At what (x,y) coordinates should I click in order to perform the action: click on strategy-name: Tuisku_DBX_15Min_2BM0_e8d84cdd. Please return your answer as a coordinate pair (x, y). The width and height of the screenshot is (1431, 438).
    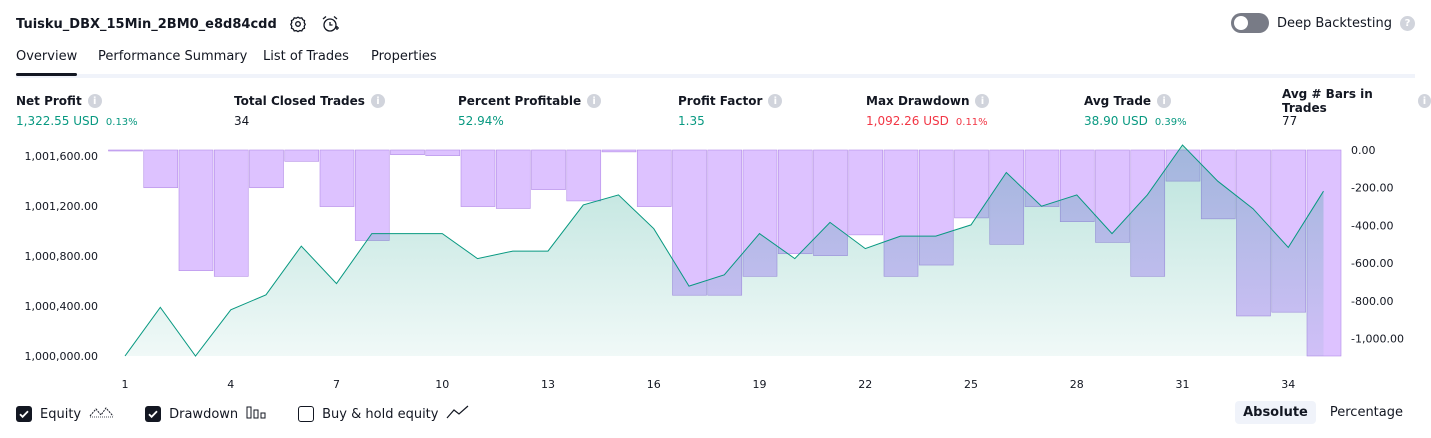
    Looking at the image, I should click on (146, 24).